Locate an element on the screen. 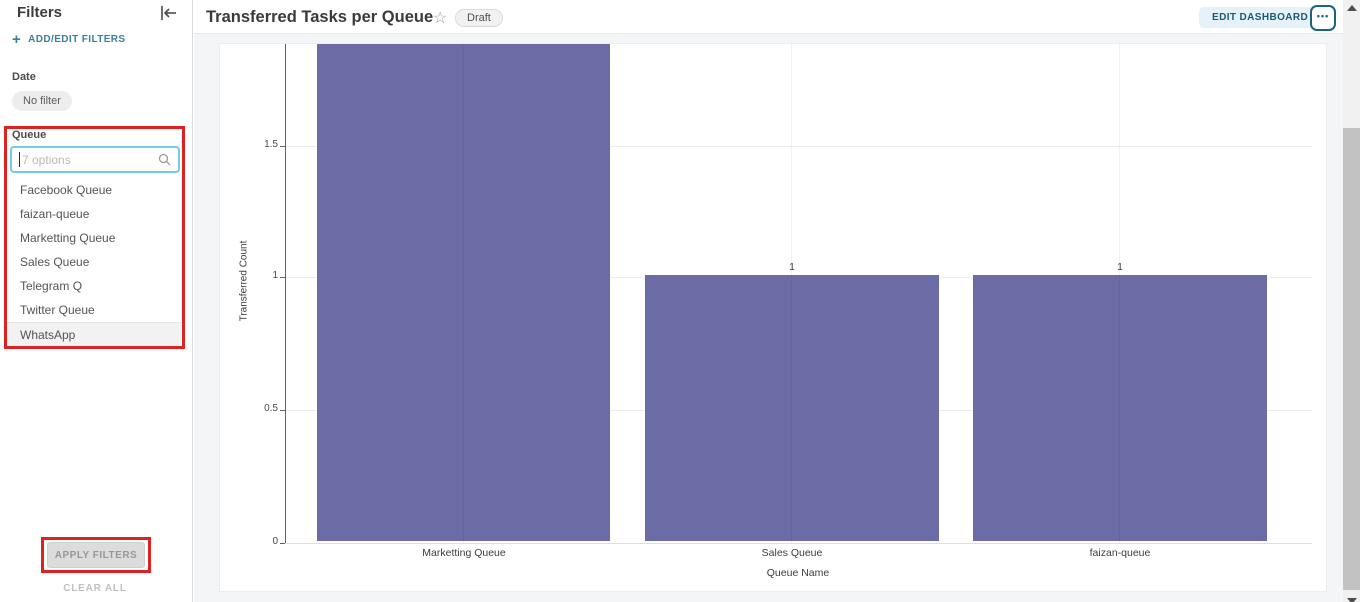  clear-all-button: CLEAR ALL is located at coordinates (95, 588).